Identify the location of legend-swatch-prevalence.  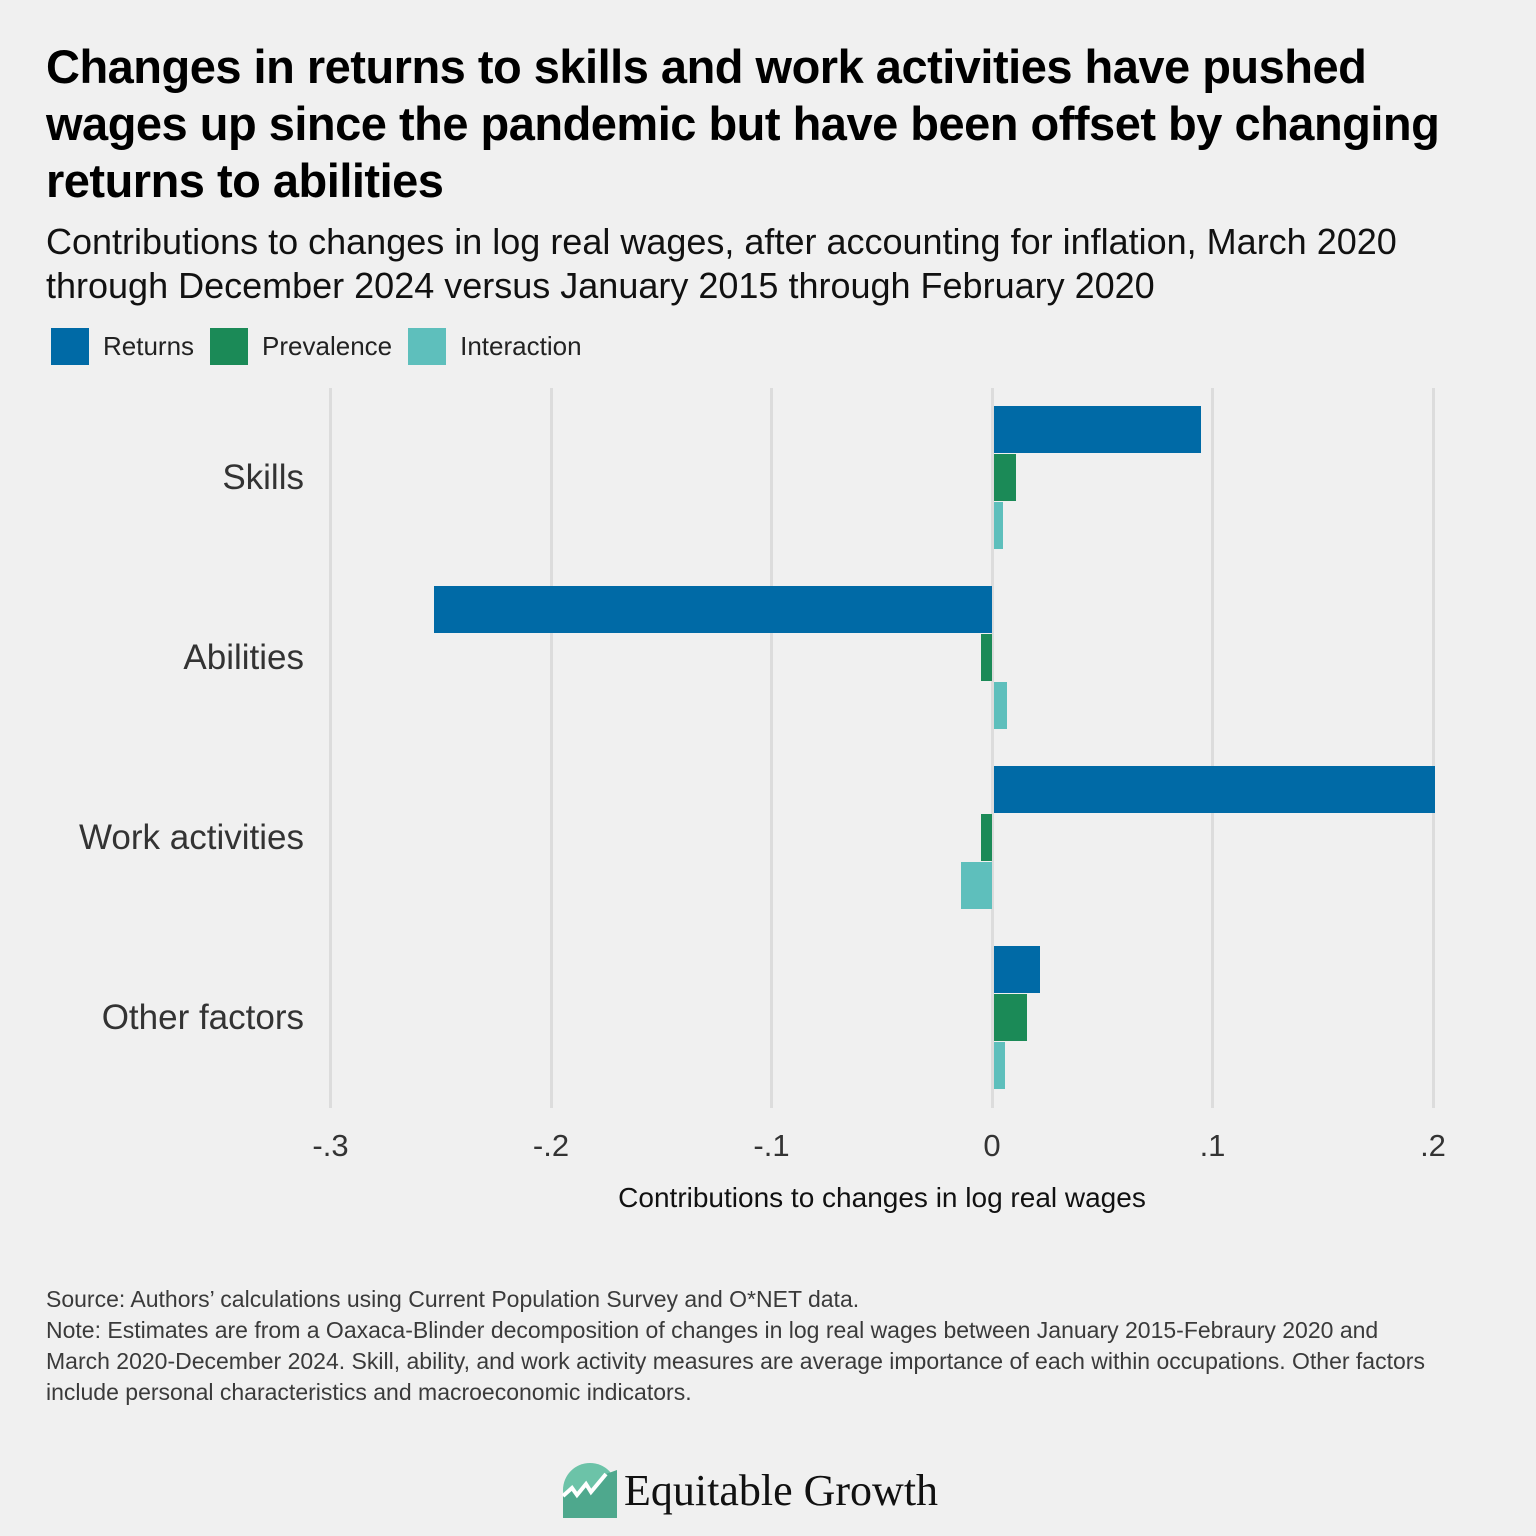
(229, 346).